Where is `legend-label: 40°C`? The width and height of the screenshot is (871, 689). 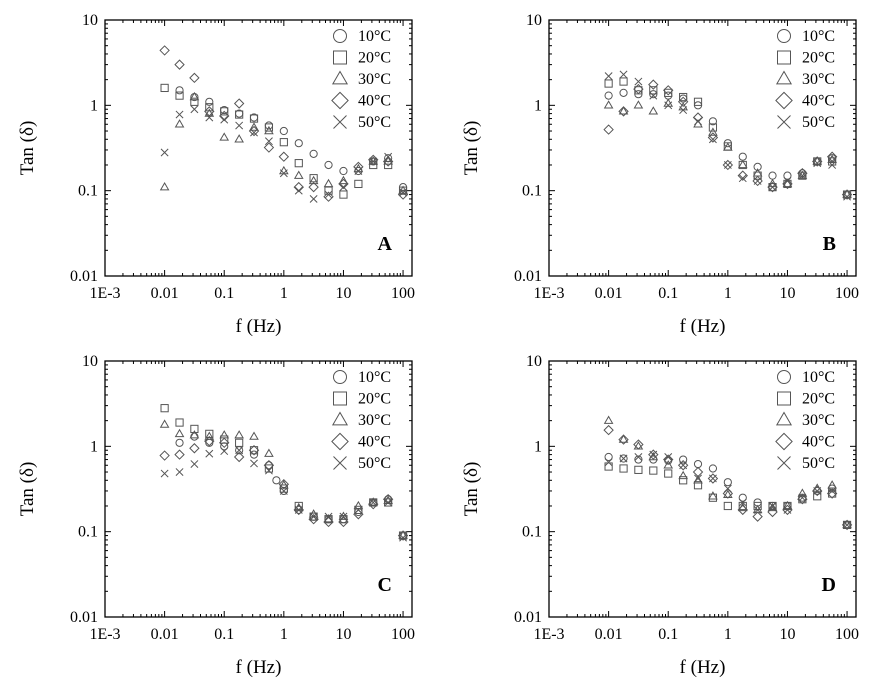
legend-label: 40°C is located at coordinates (374, 101).